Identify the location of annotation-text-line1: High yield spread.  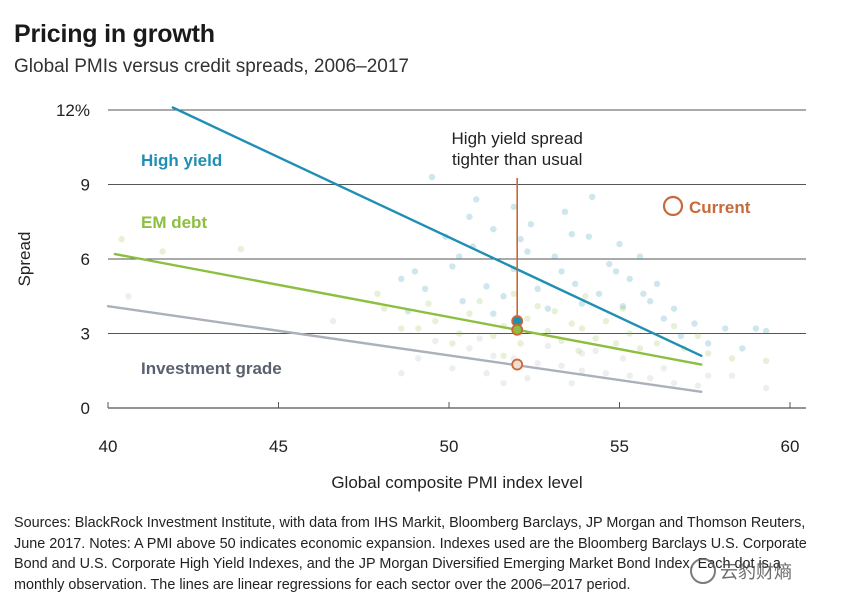
(517, 138).